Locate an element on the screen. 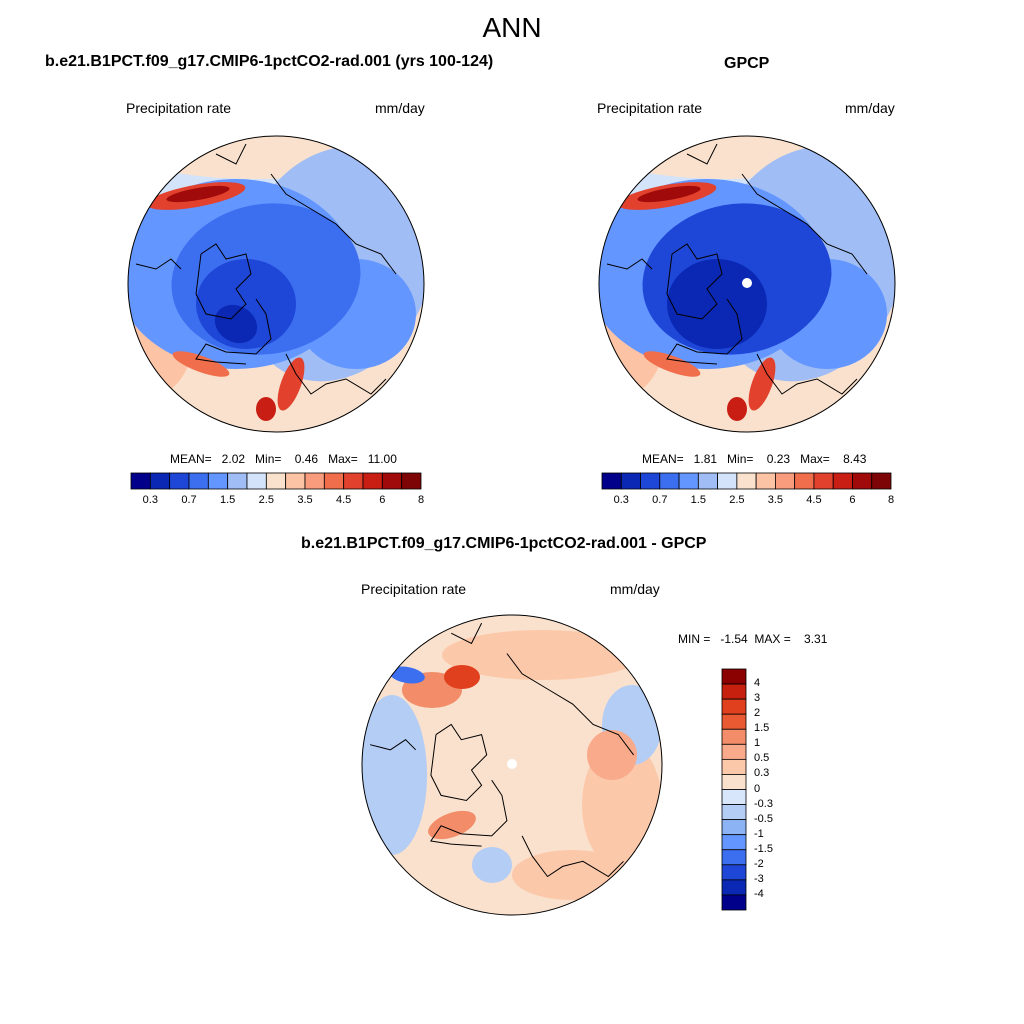 This screenshot has height=1024, width=1024. model-map-border is located at coordinates (276, 284).